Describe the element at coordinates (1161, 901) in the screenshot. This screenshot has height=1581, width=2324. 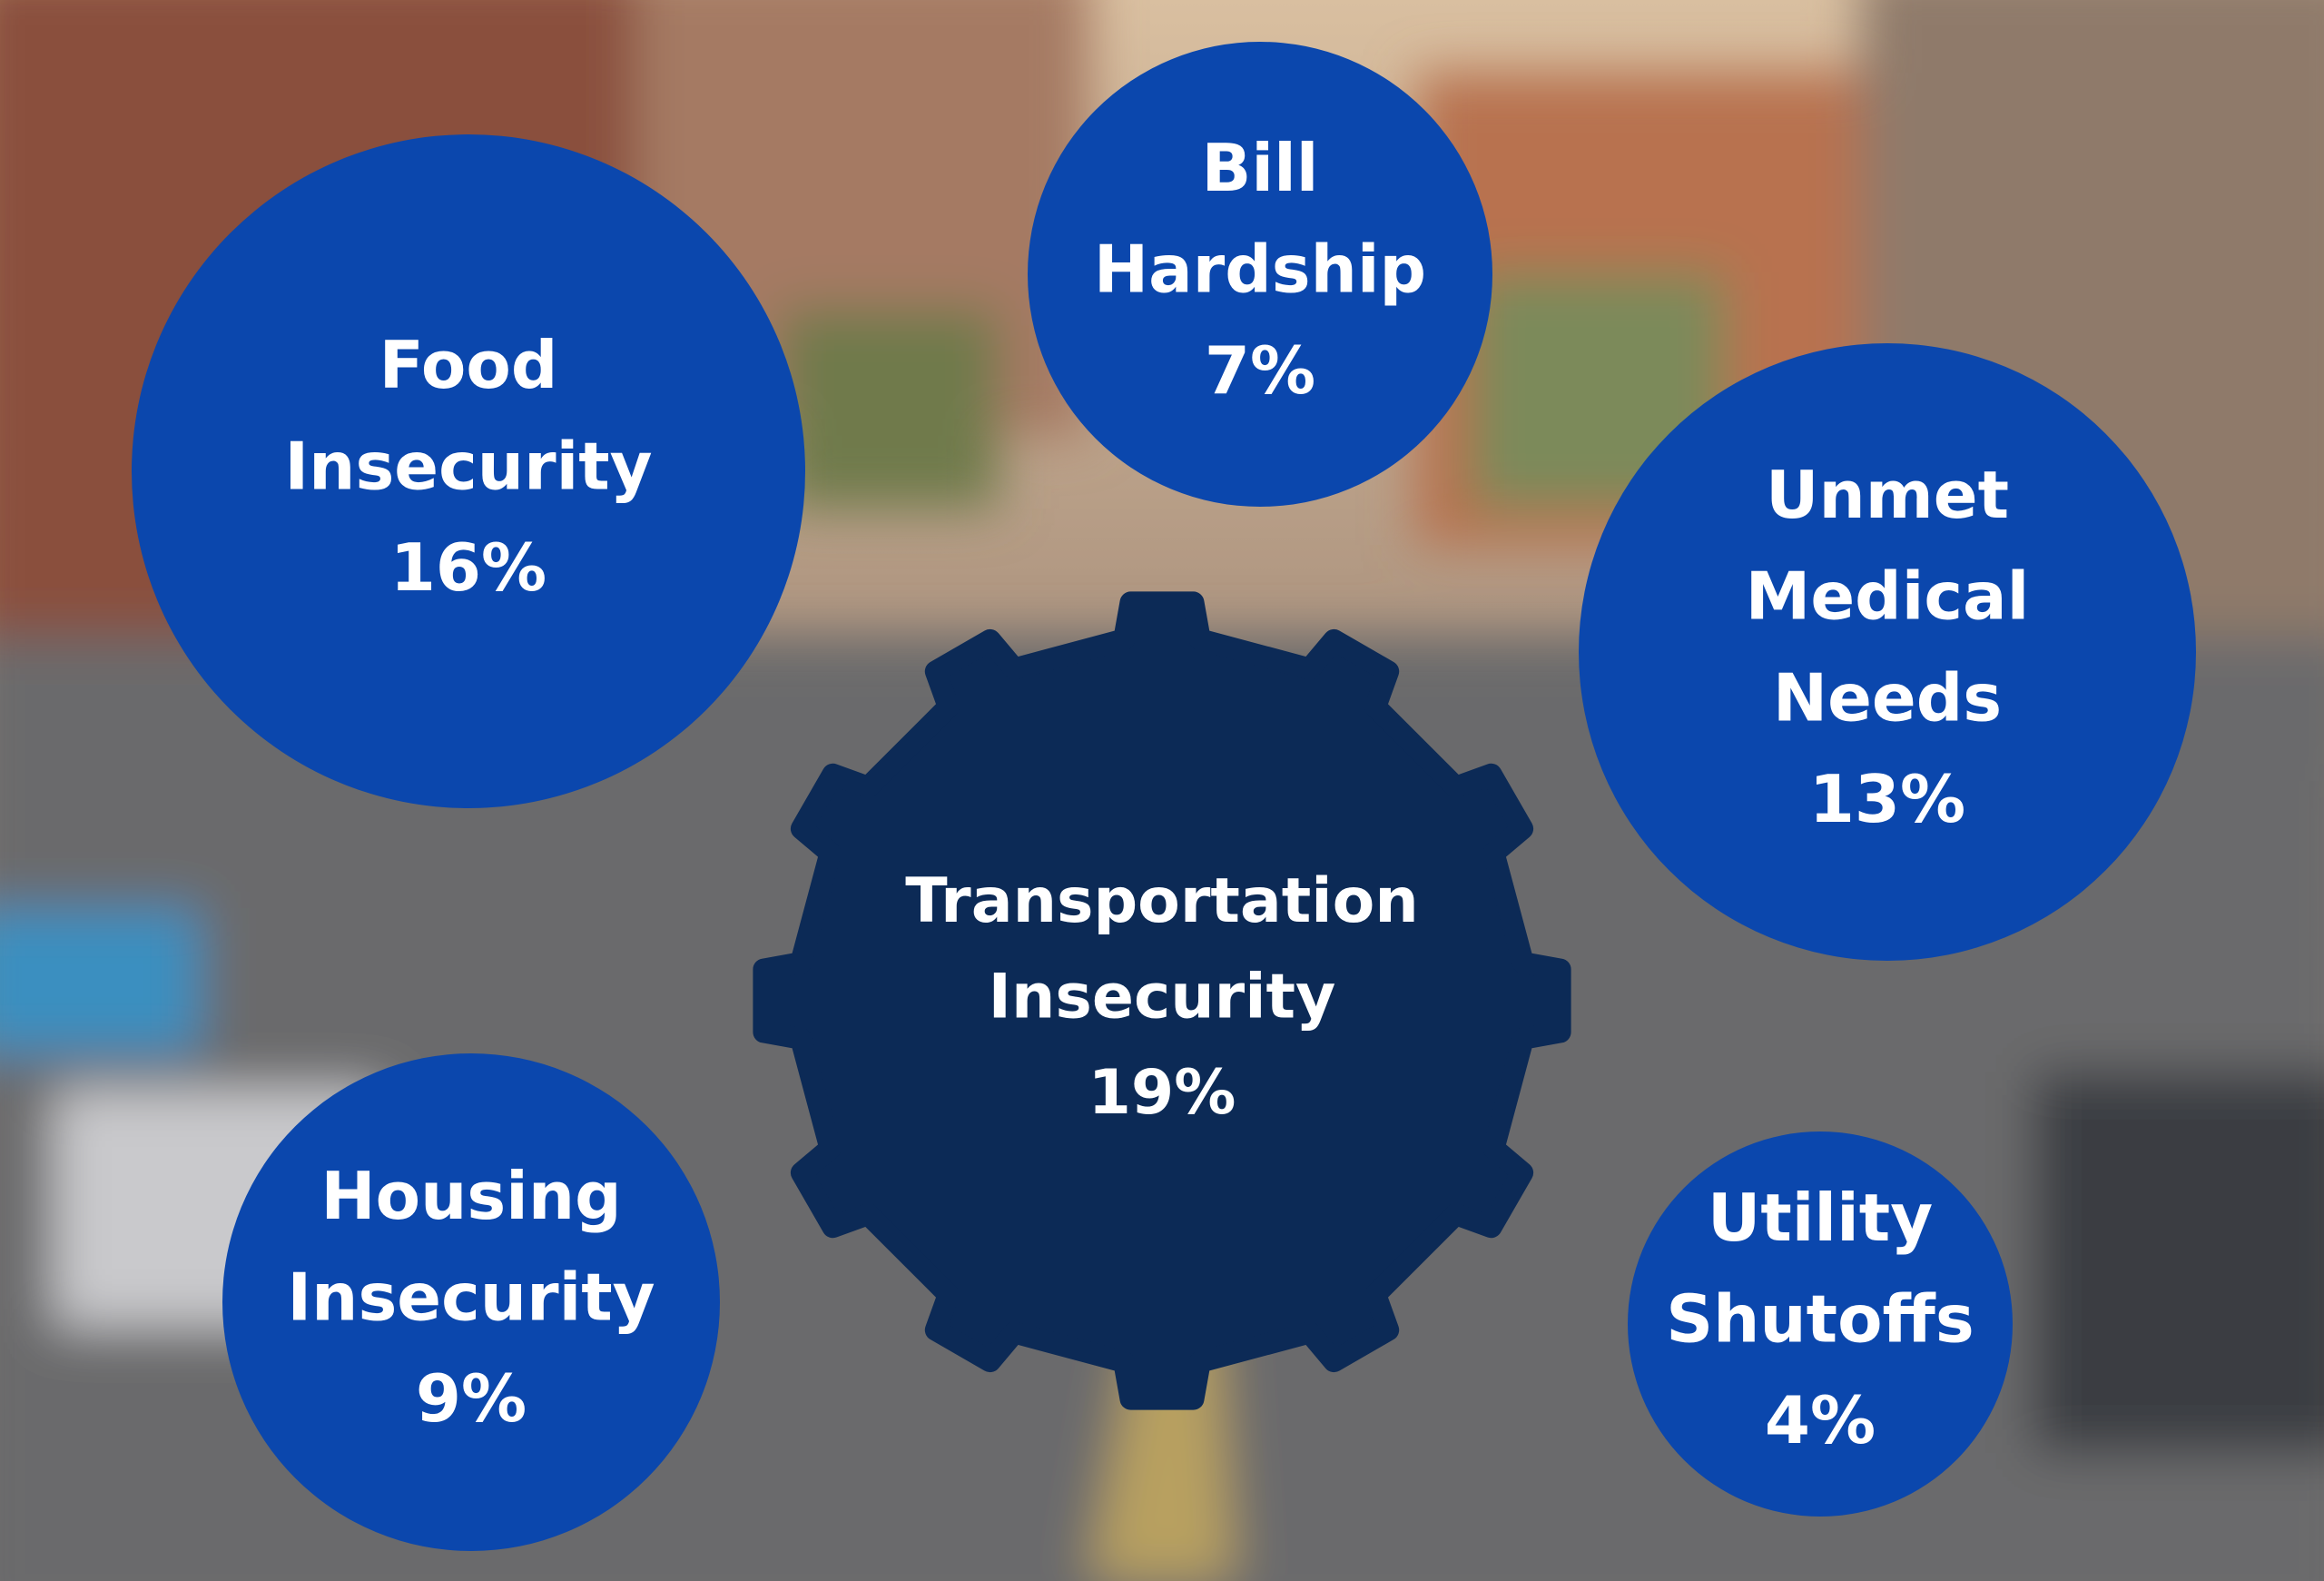
I see `node-label: Transportation` at that location.